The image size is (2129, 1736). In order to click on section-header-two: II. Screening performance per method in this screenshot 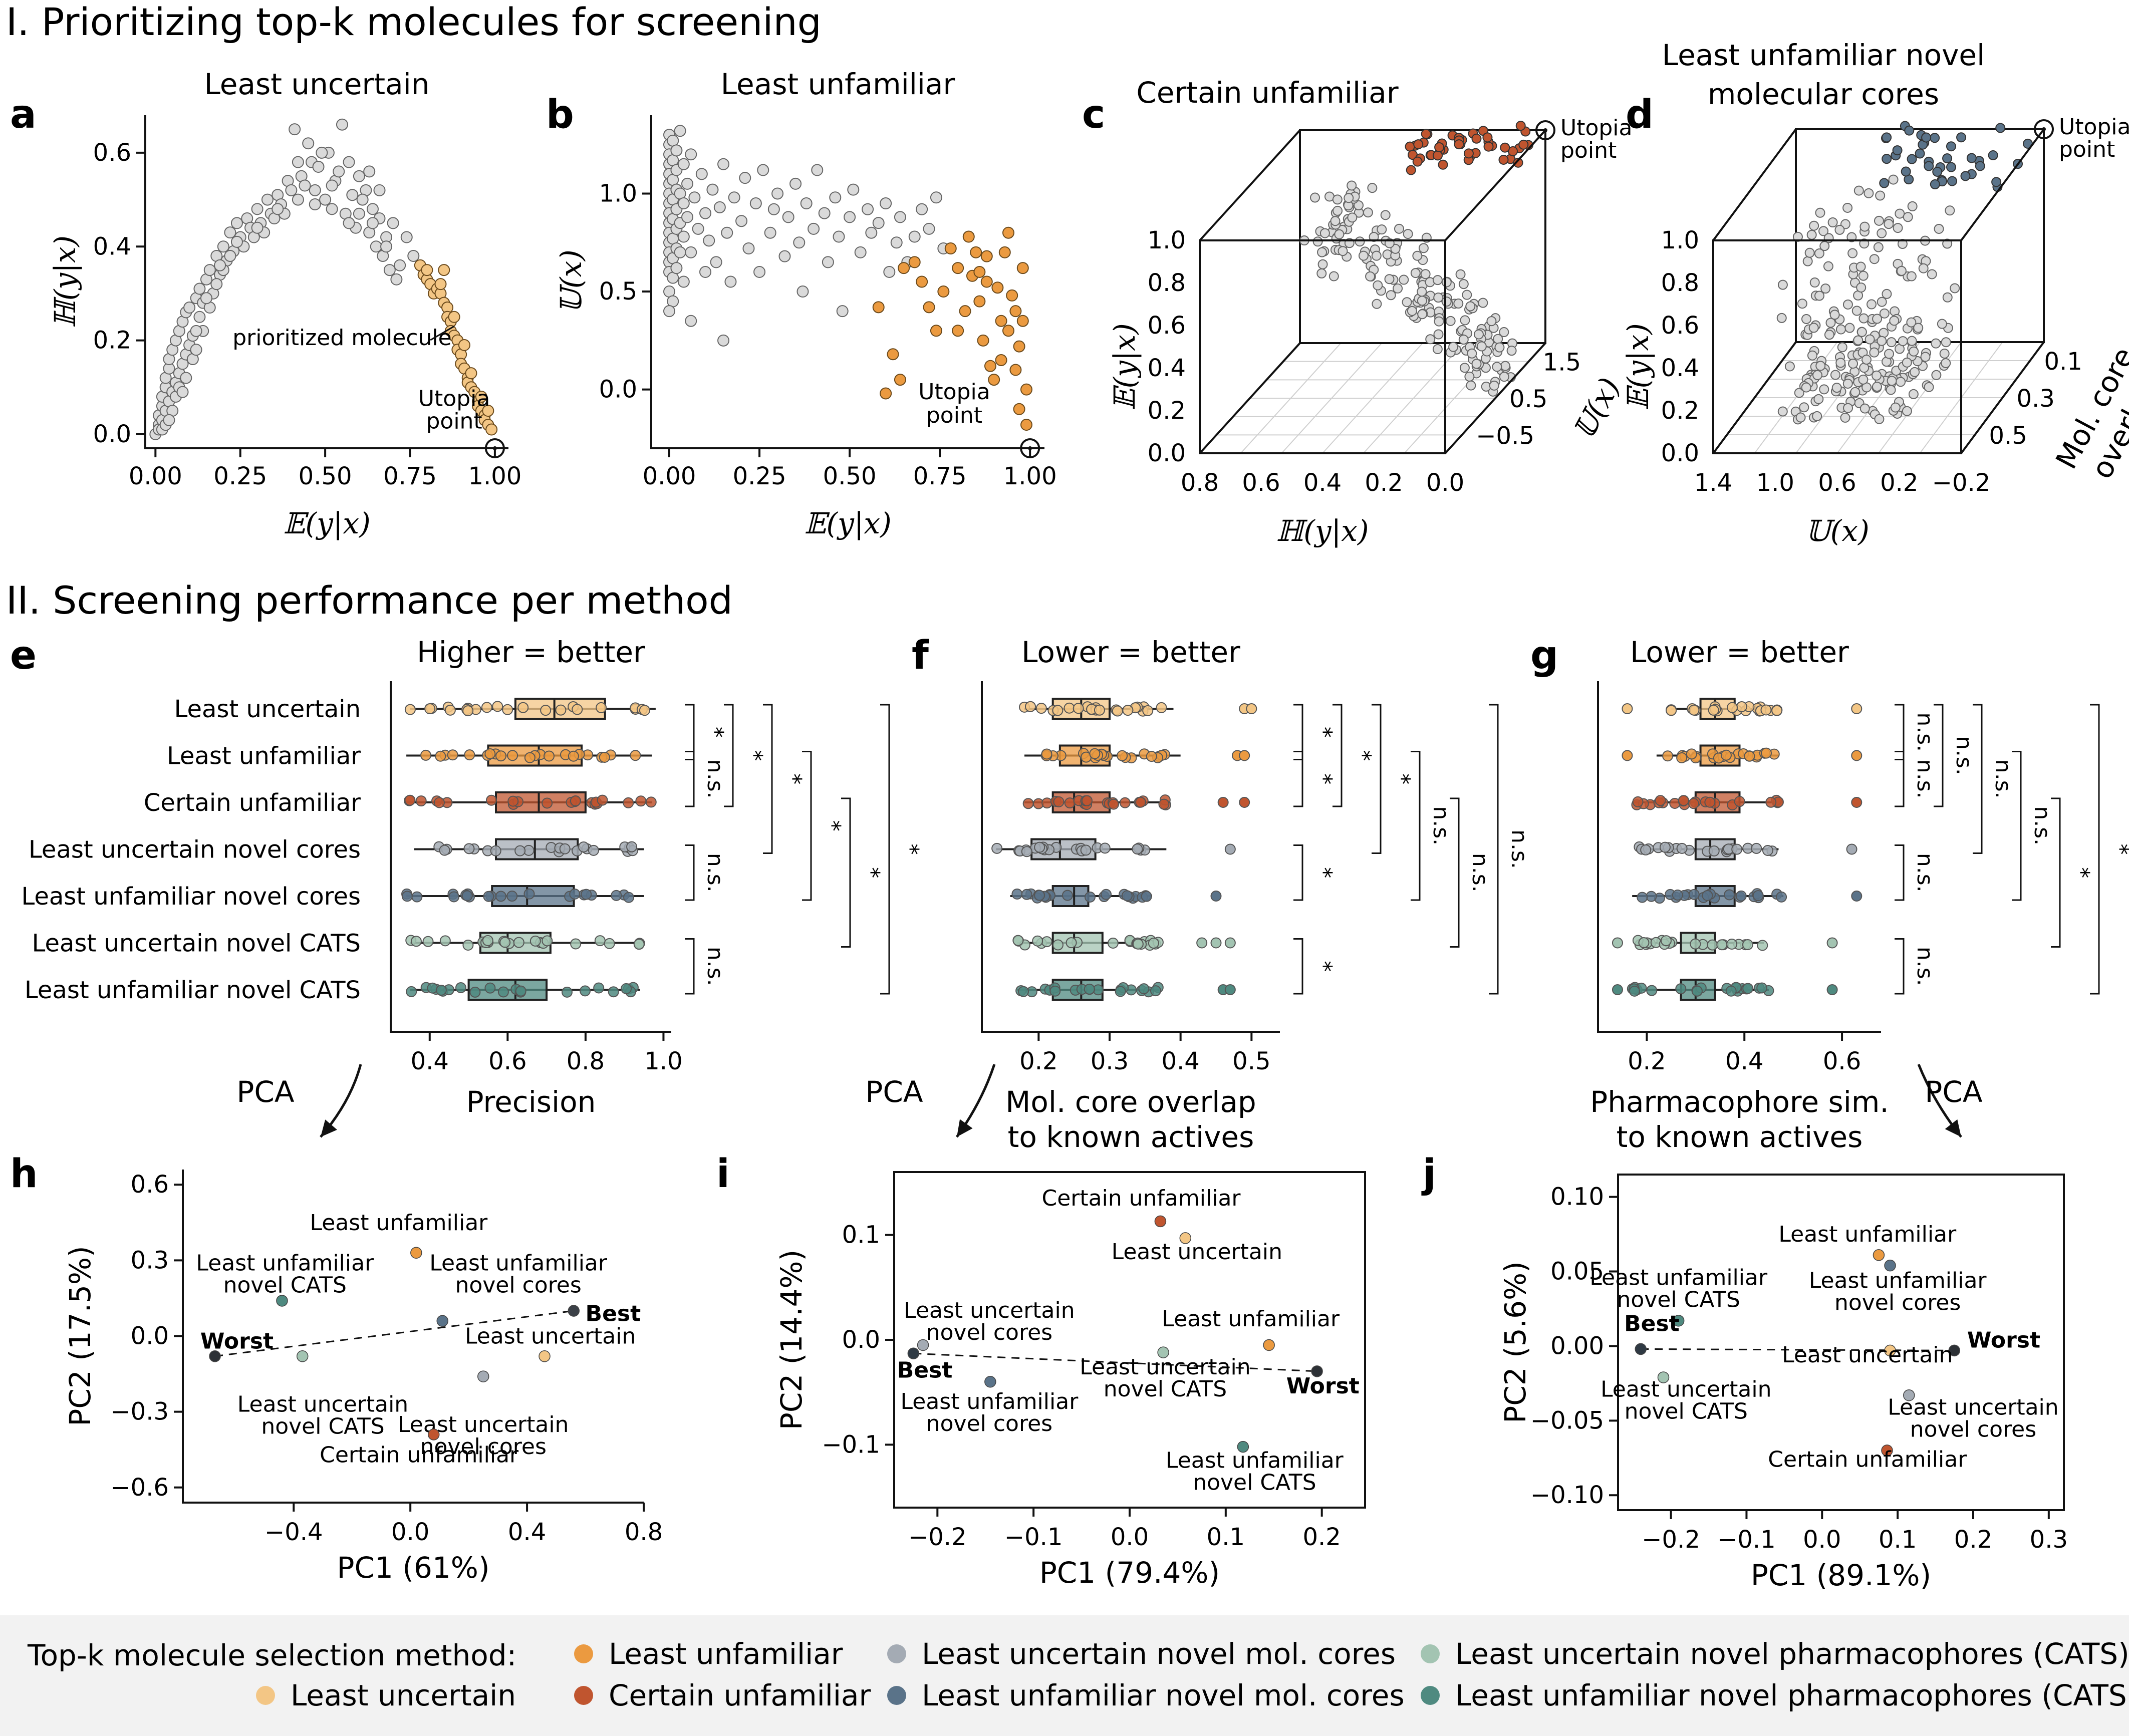, I will do `click(369, 600)`.